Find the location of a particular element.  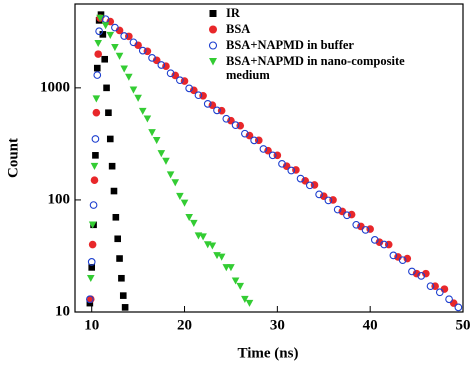

y-tick-label: 10 is located at coordinates (62, 311).